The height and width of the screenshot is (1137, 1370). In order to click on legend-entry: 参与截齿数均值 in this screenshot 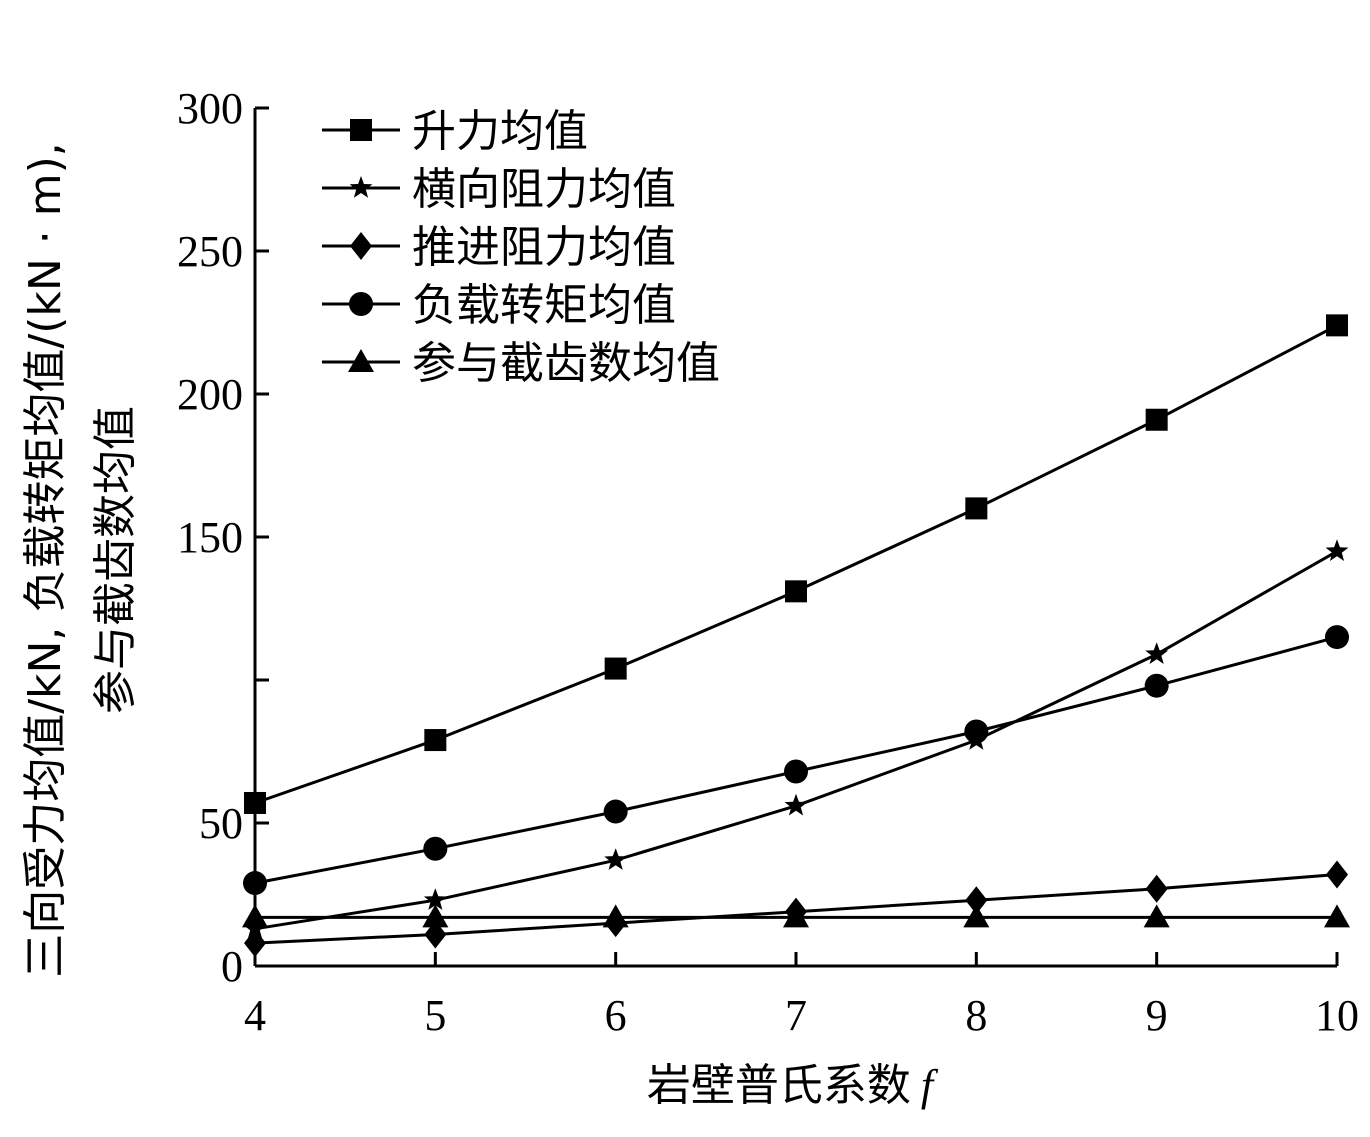, I will do `click(521, 363)`.